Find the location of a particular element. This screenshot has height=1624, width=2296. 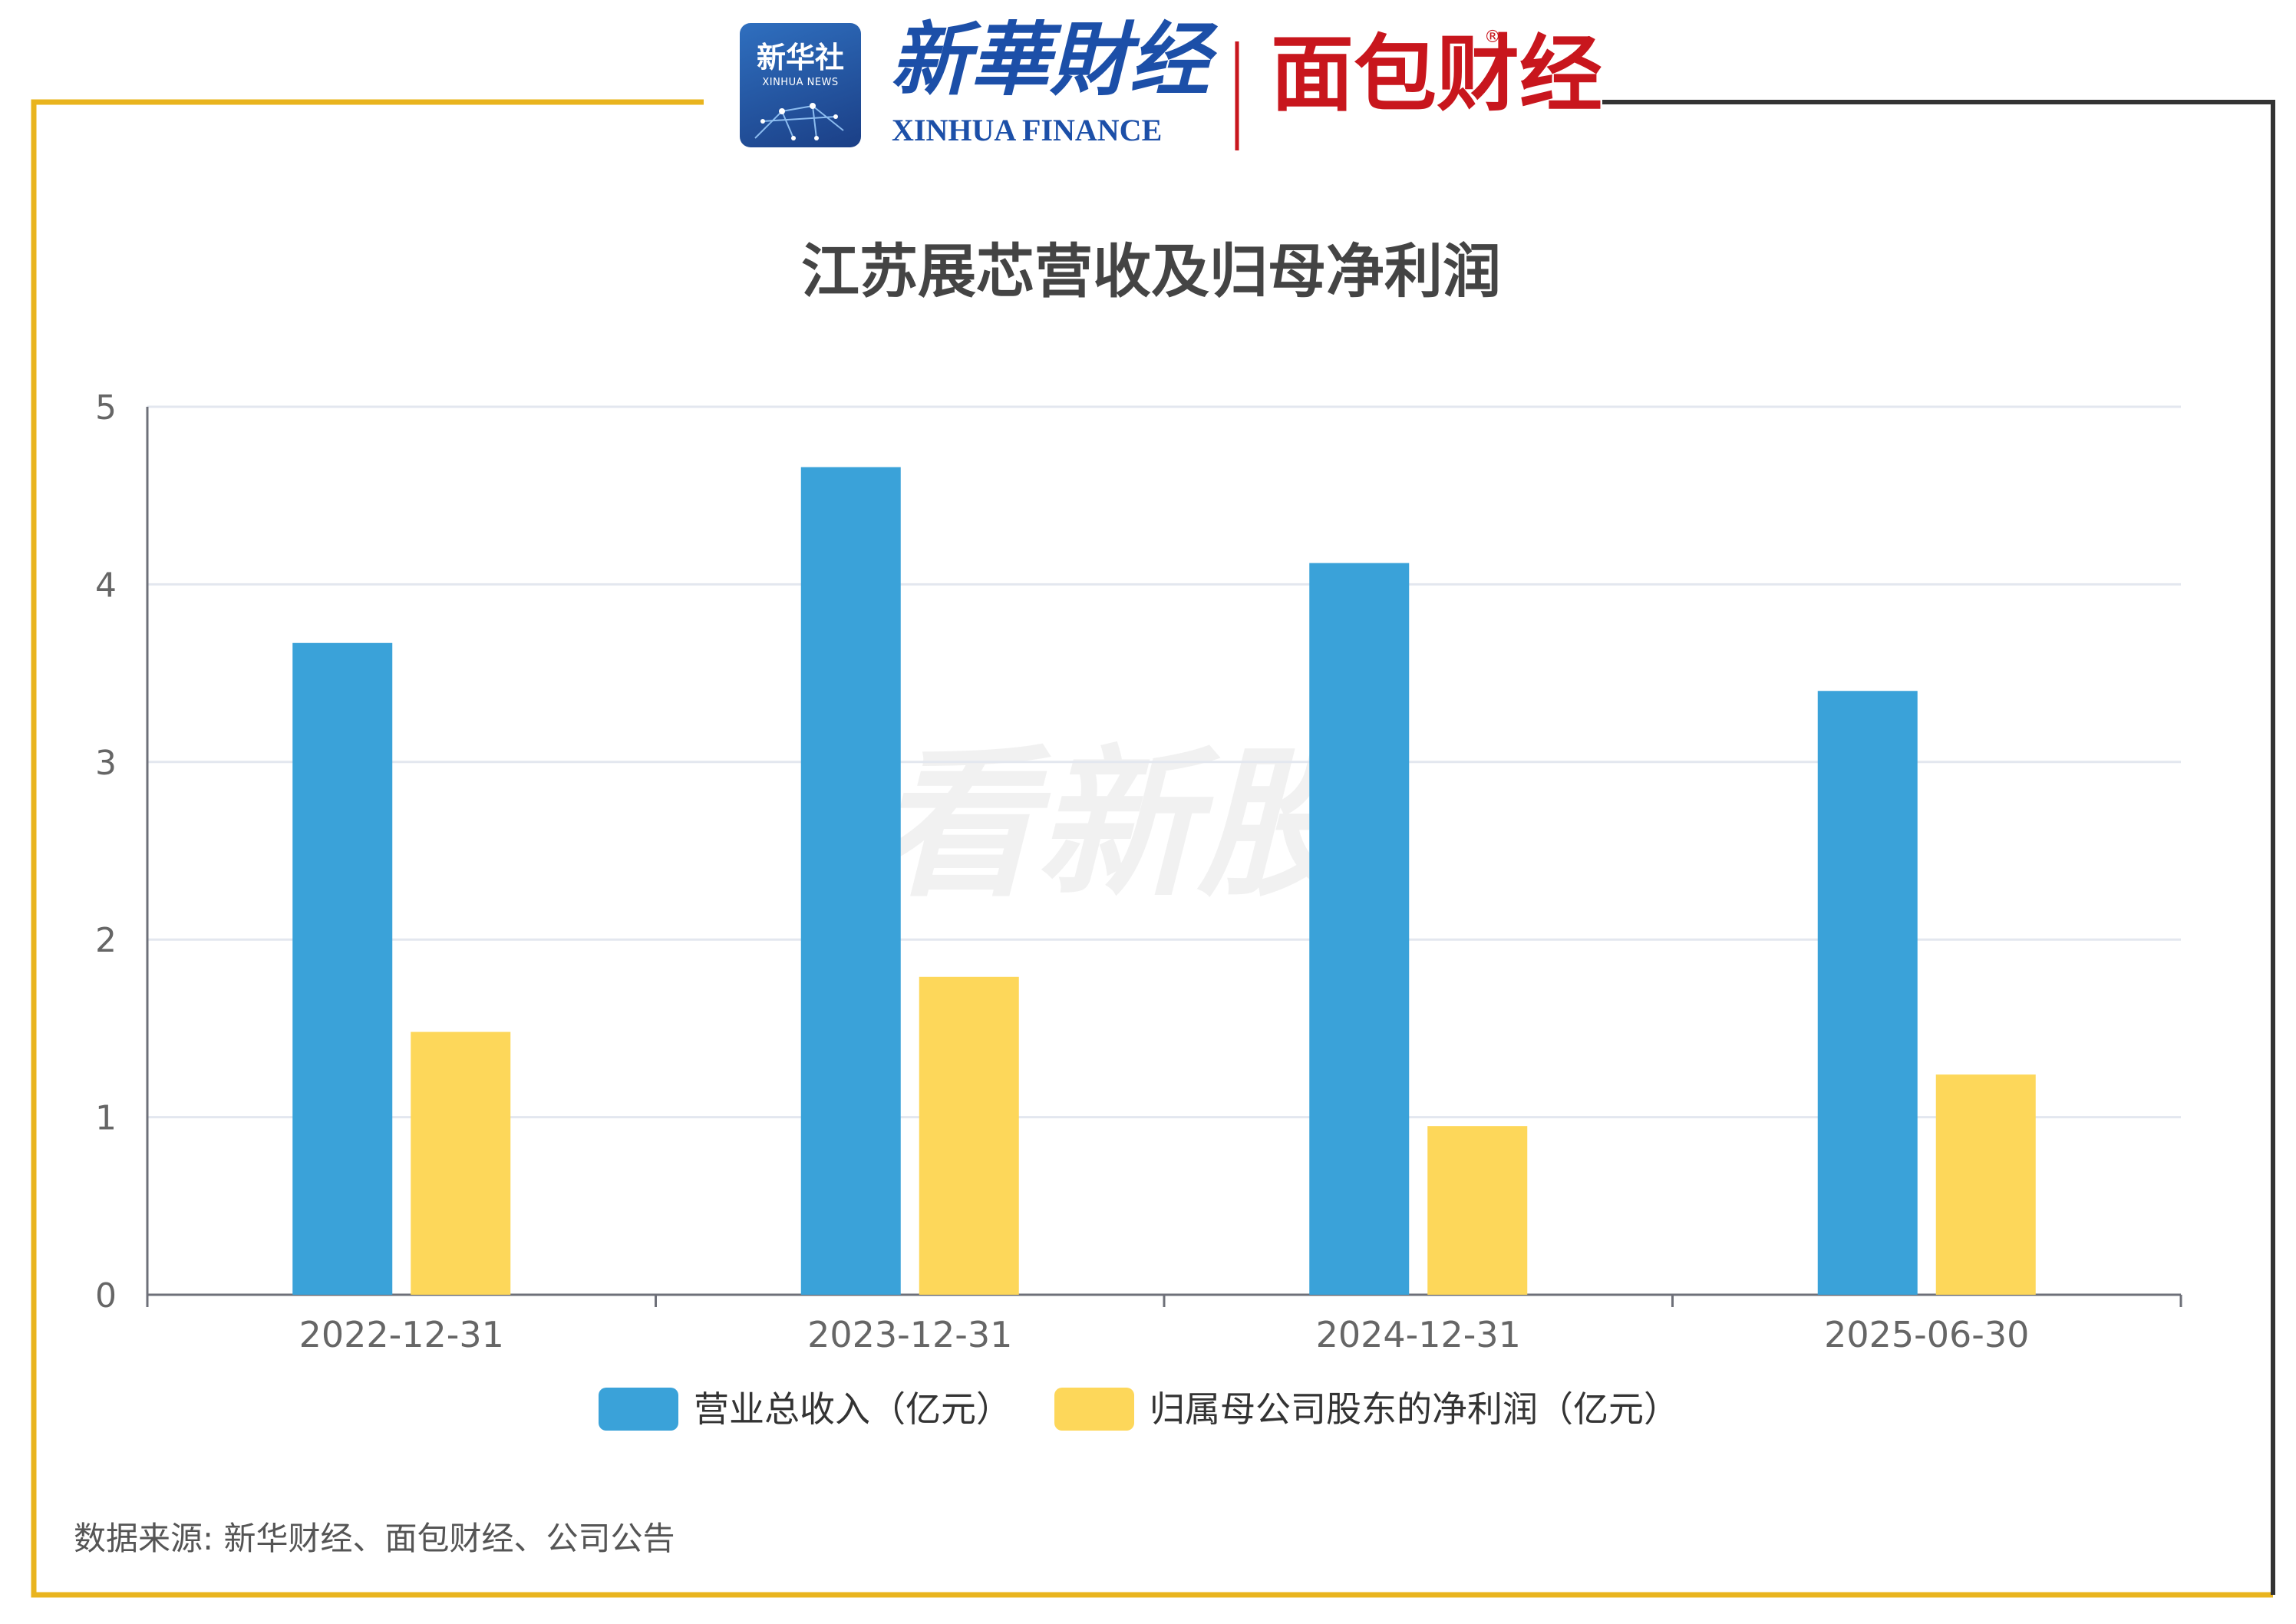

x-tick-label: 2025-06-30 is located at coordinates (1926, 1334).